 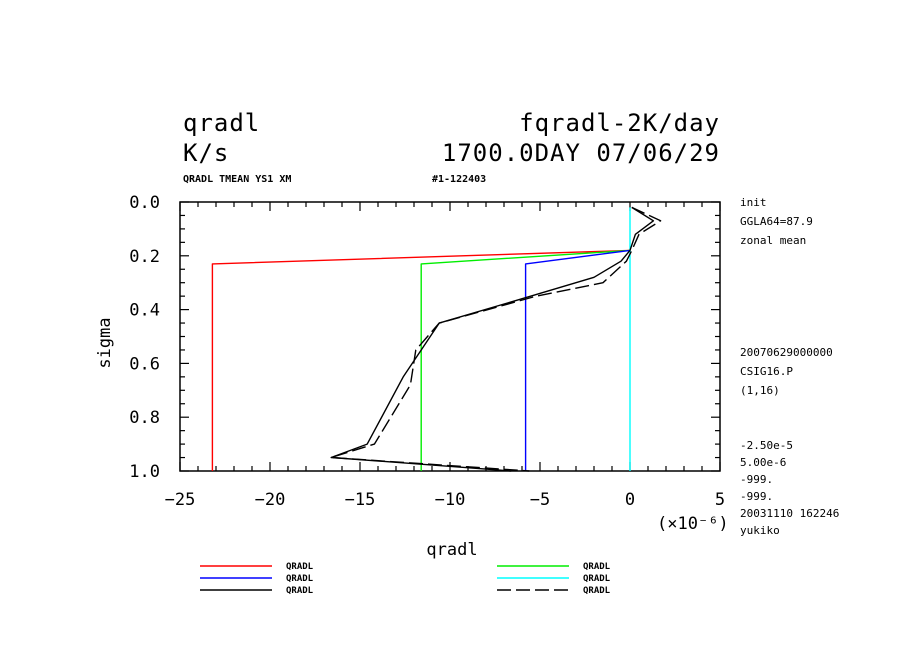 What do you see at coordinates (720, 500) in the screenshot?
I see `x-tick-label: 5` at bounding box center [720, 500].